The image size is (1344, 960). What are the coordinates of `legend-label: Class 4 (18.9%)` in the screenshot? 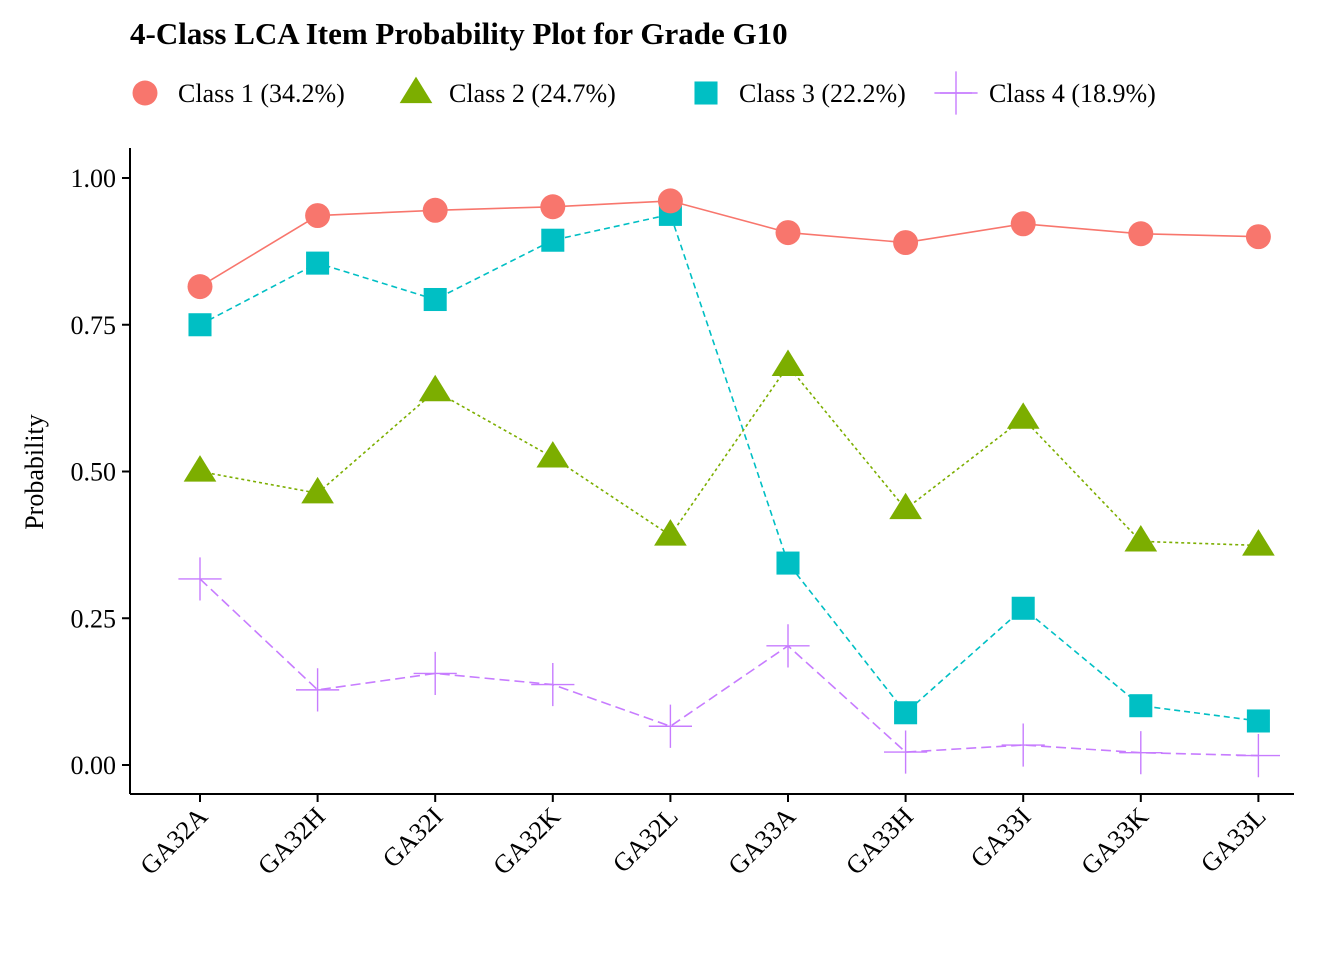 It's located at (1072, 93).